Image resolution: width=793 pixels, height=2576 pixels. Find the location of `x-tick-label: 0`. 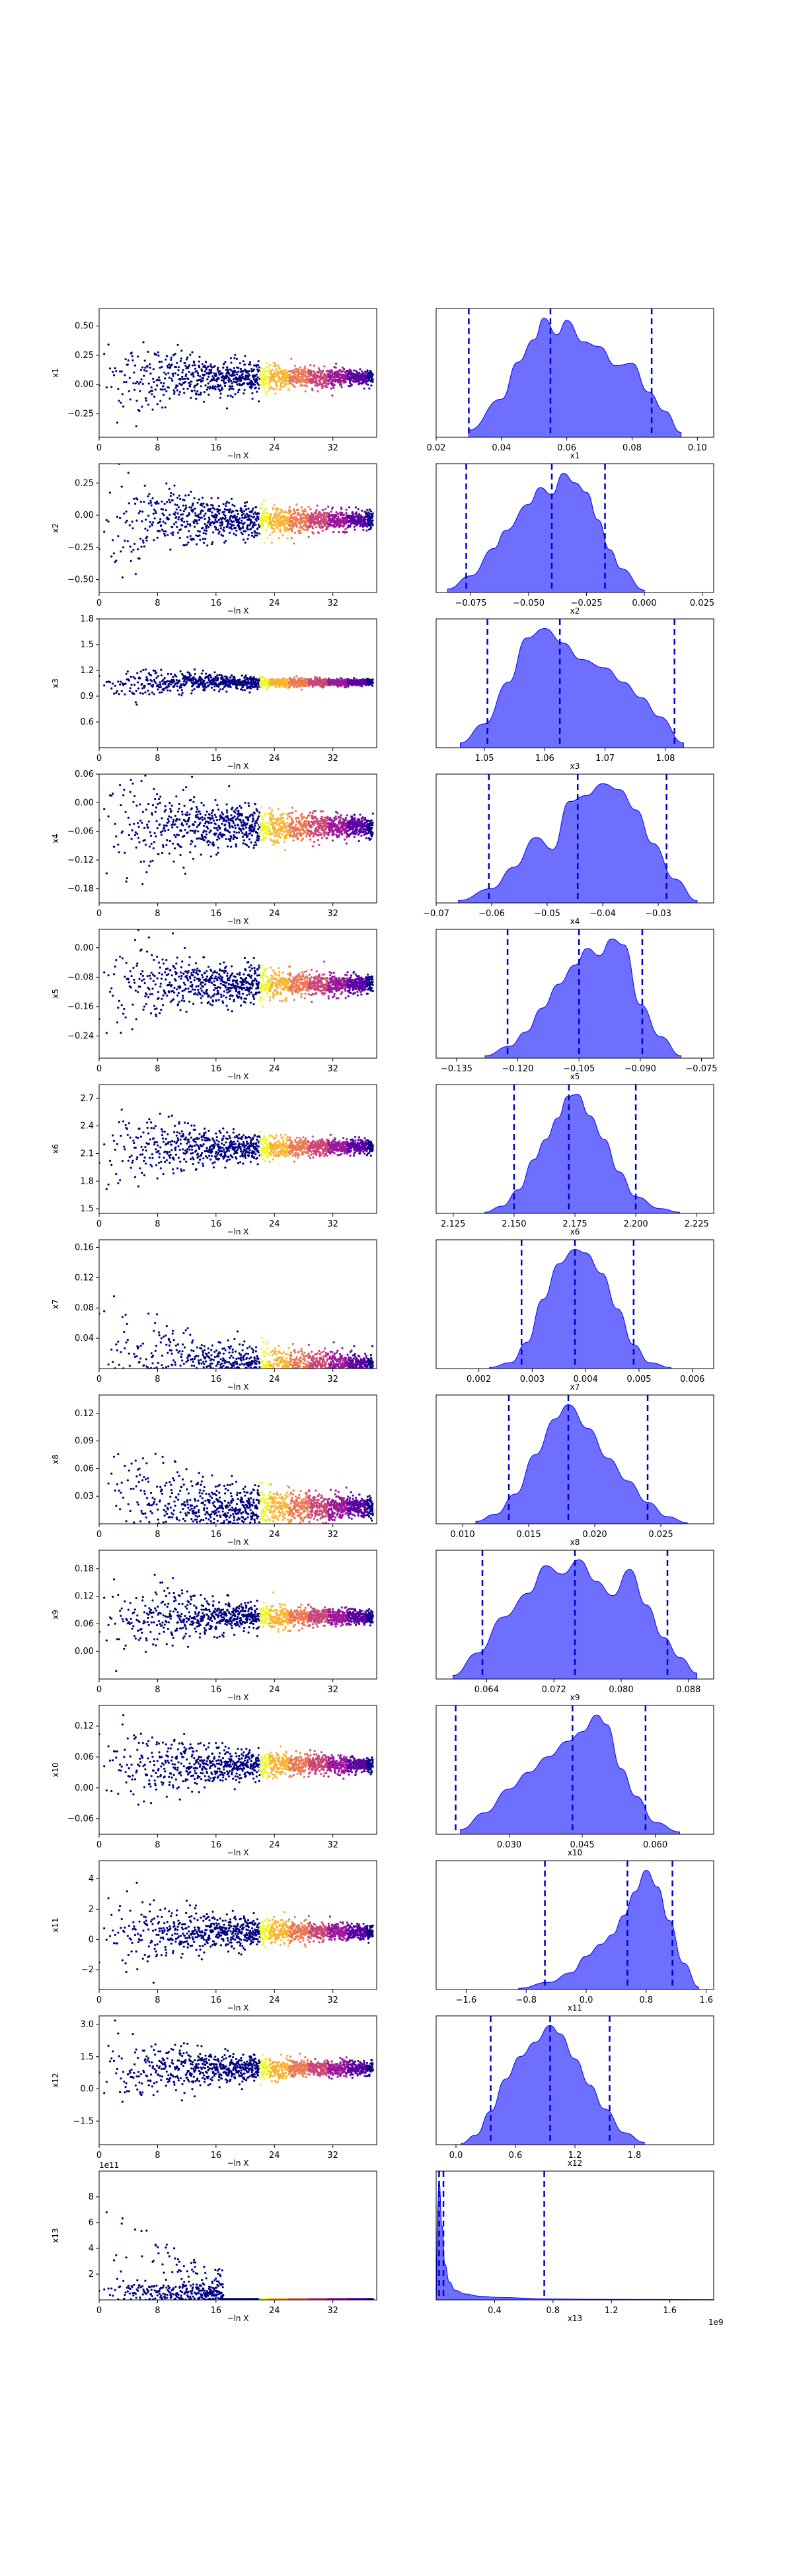

x-tick-label: 0 is located at coordinates (99, 603).